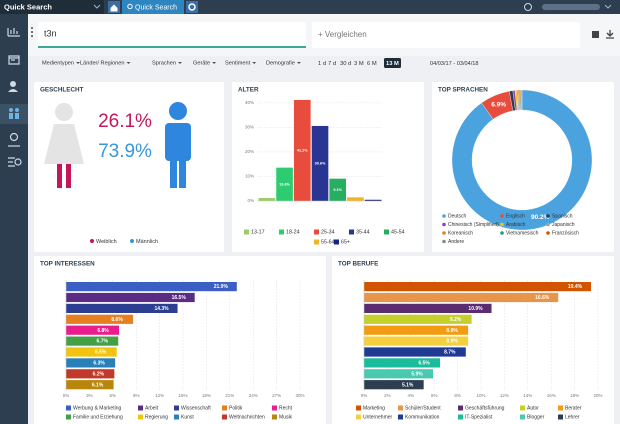  Describe the element at coordinates (522, 160) in the screenshot. I see `donut-slice` at that location.